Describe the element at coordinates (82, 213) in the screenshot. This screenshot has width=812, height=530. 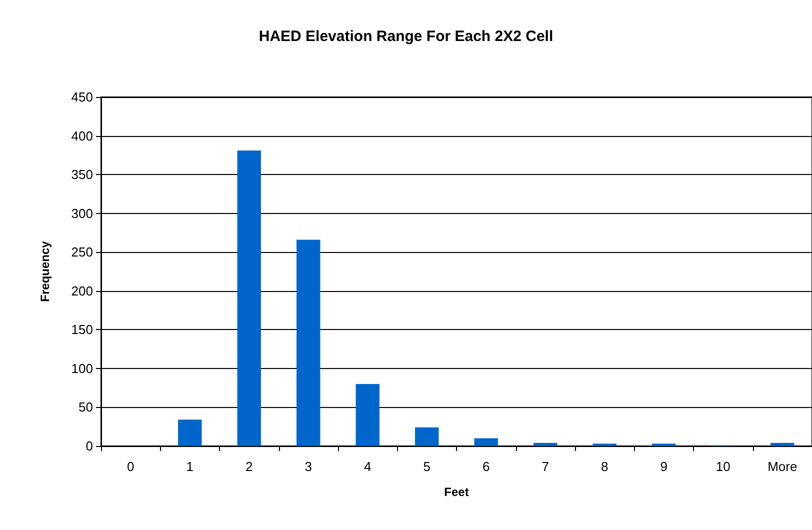
I see `y-tick-label: 300` at that location.